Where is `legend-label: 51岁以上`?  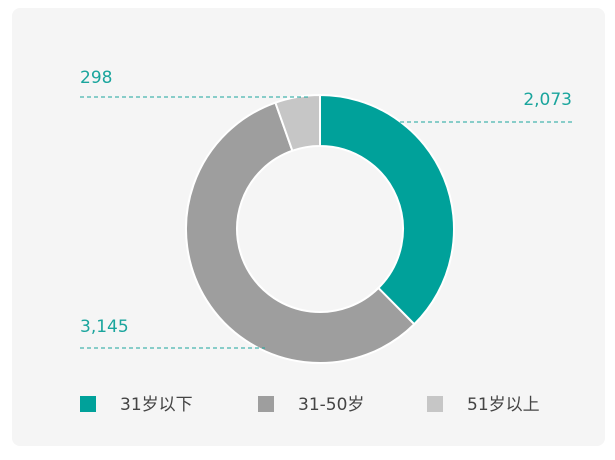
legend-label: 51岁以上 is located at coordinates (503, 405).